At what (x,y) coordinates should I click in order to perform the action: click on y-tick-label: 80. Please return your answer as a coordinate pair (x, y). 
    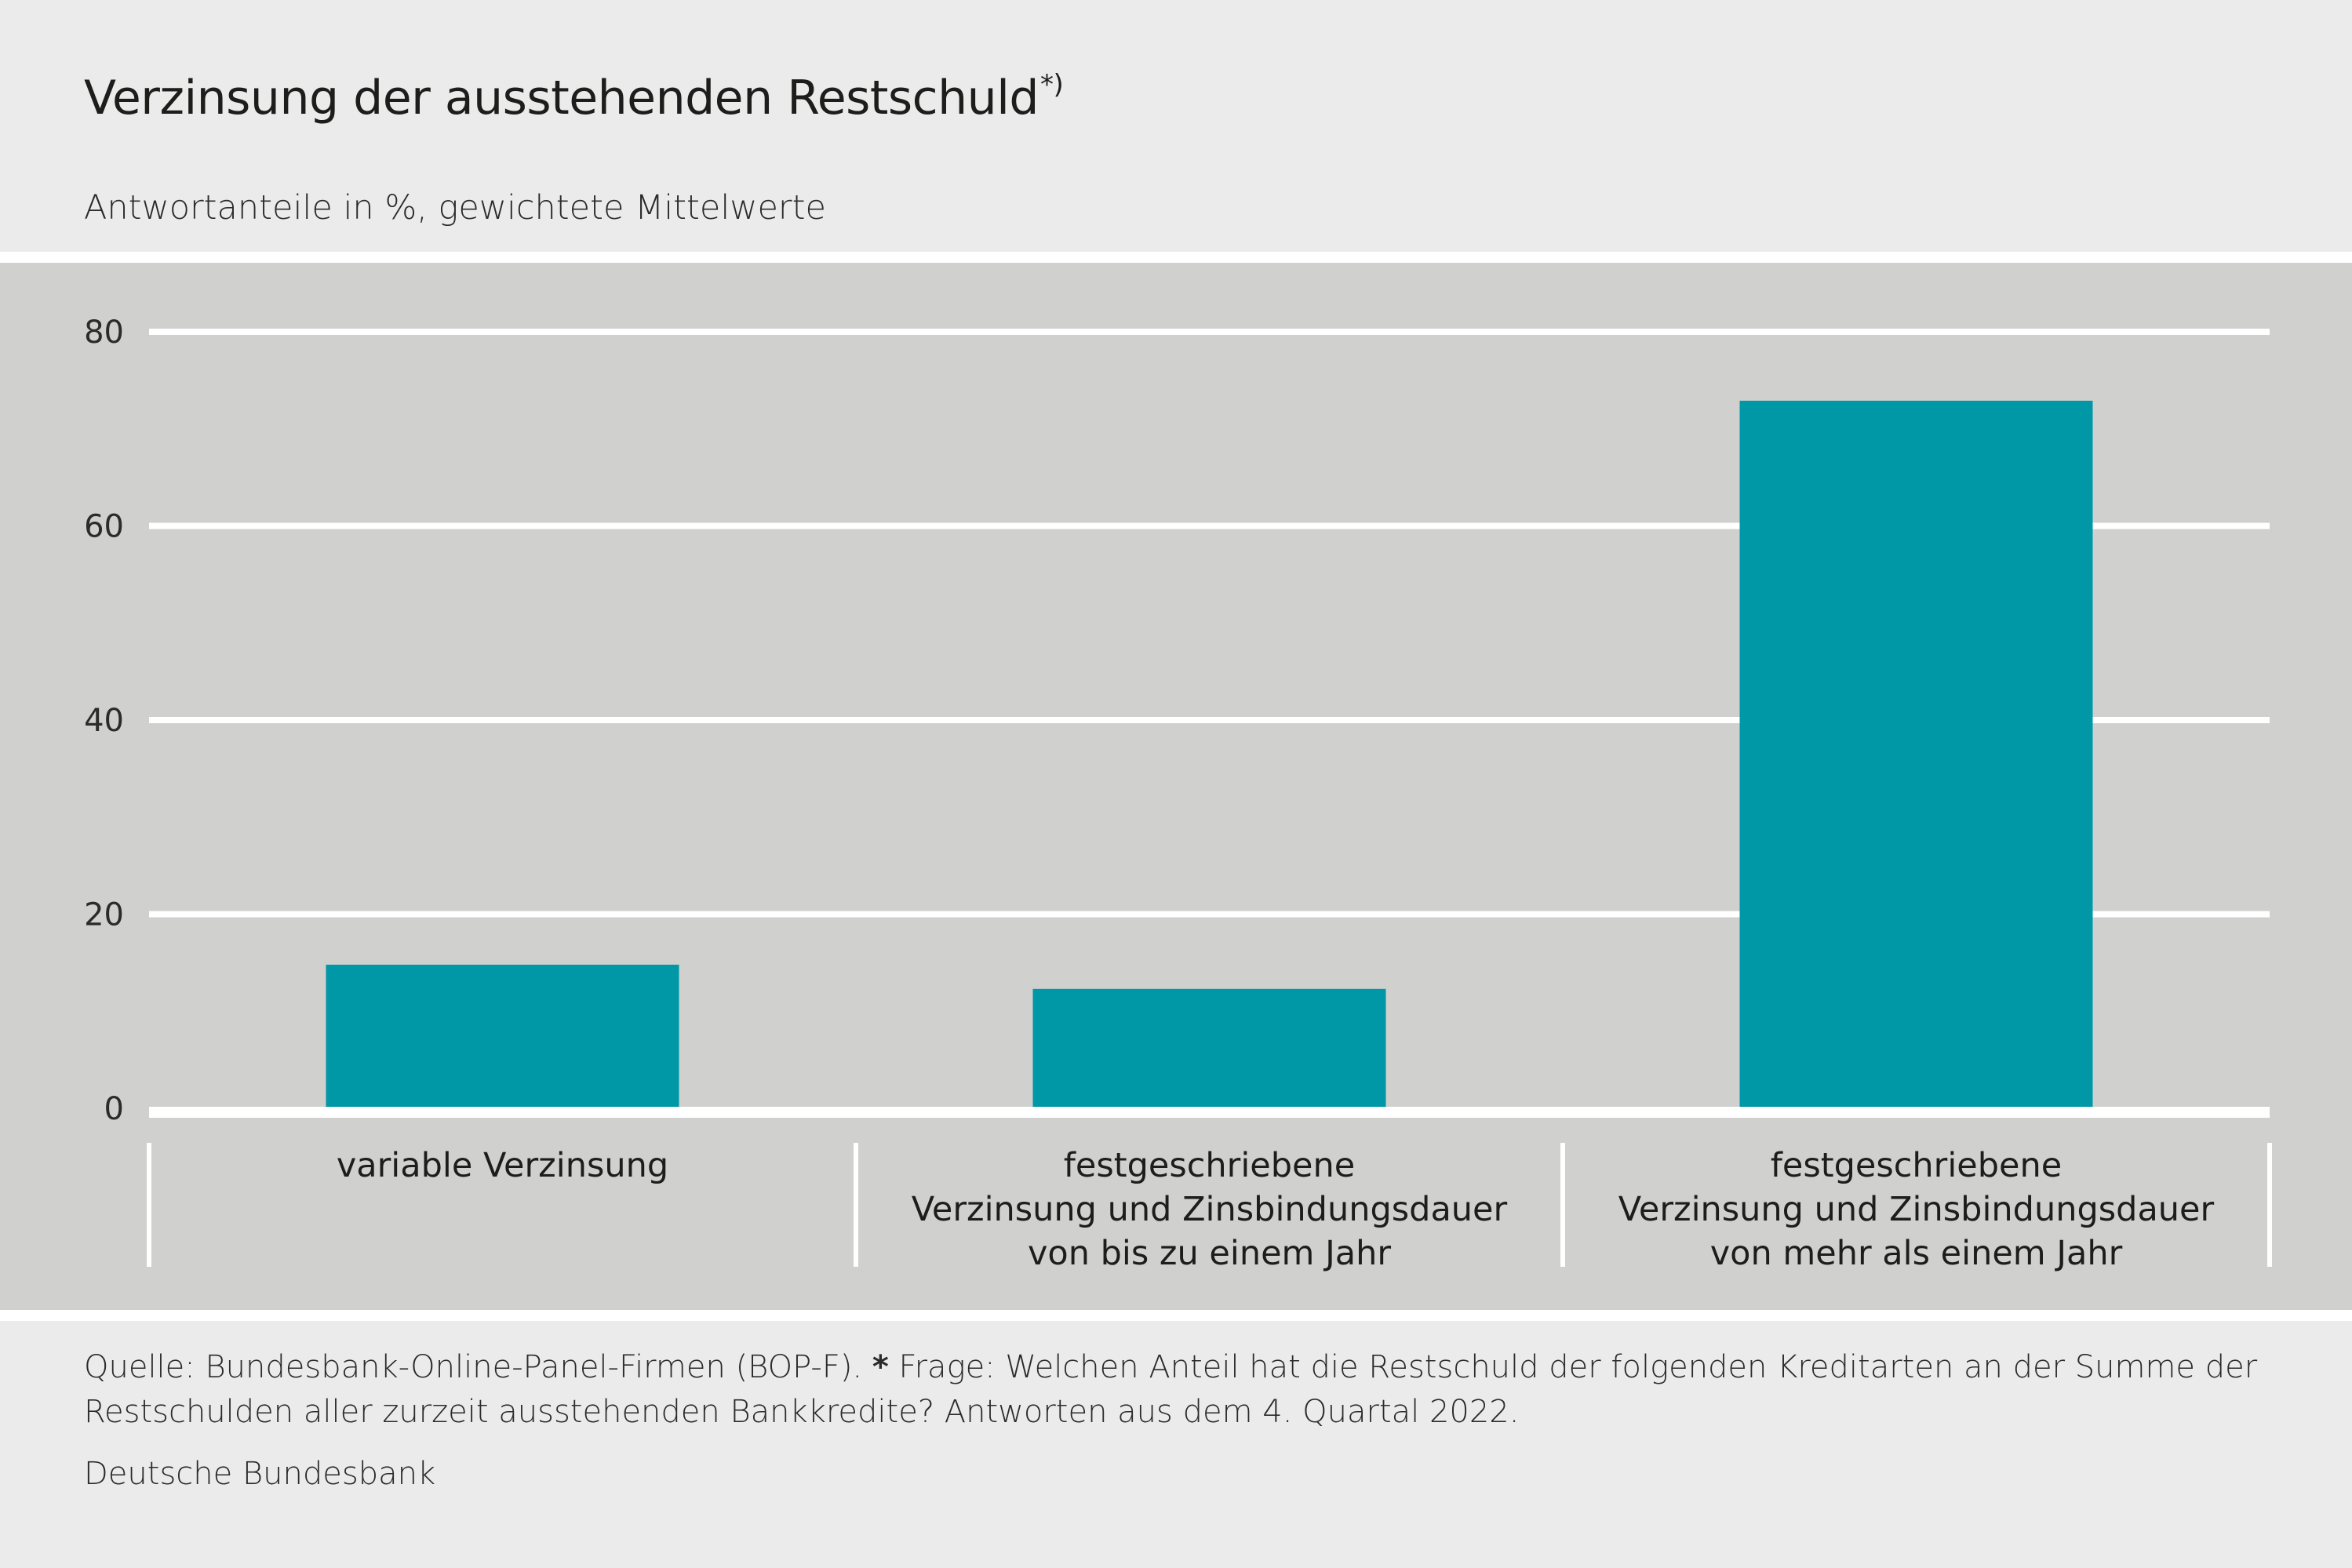
    Looking at the image, I should click on (104, 333).